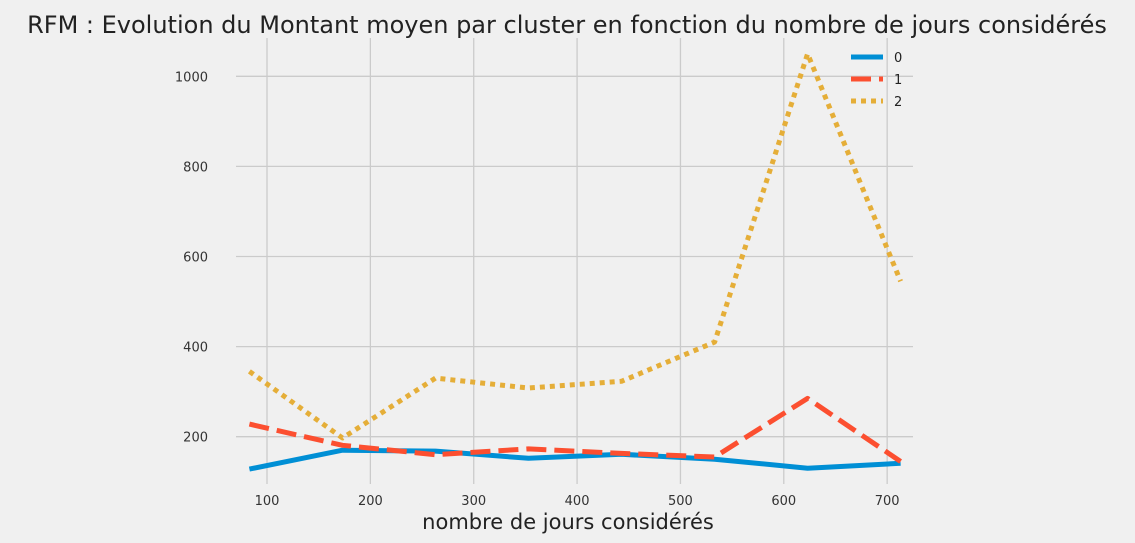 This screenshot has width=1135, height=543. I want to click on y-tick-label: 1000, so click(191, 77).